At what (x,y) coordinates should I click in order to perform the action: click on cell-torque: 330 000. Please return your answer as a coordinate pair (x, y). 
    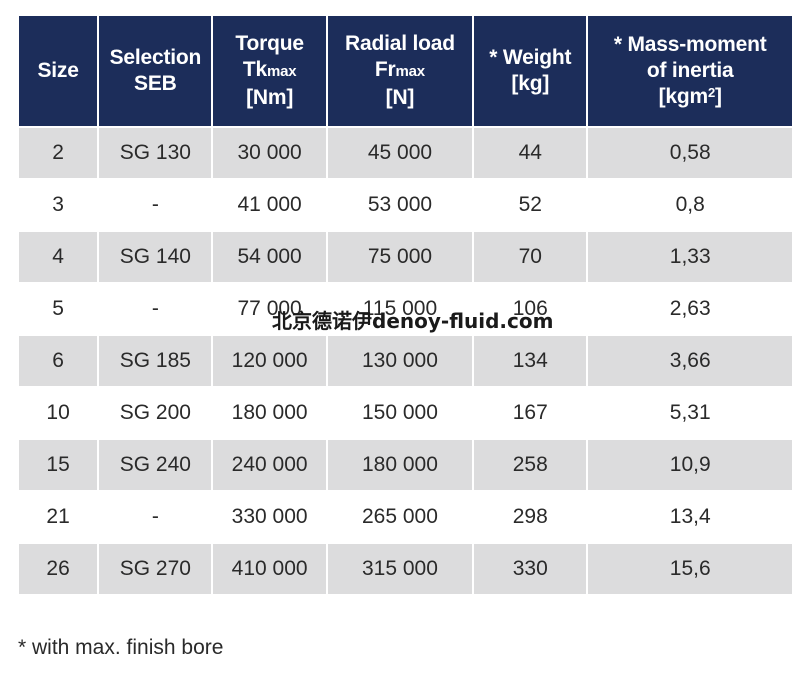
    Looking at the image, I should click on (269, 517).